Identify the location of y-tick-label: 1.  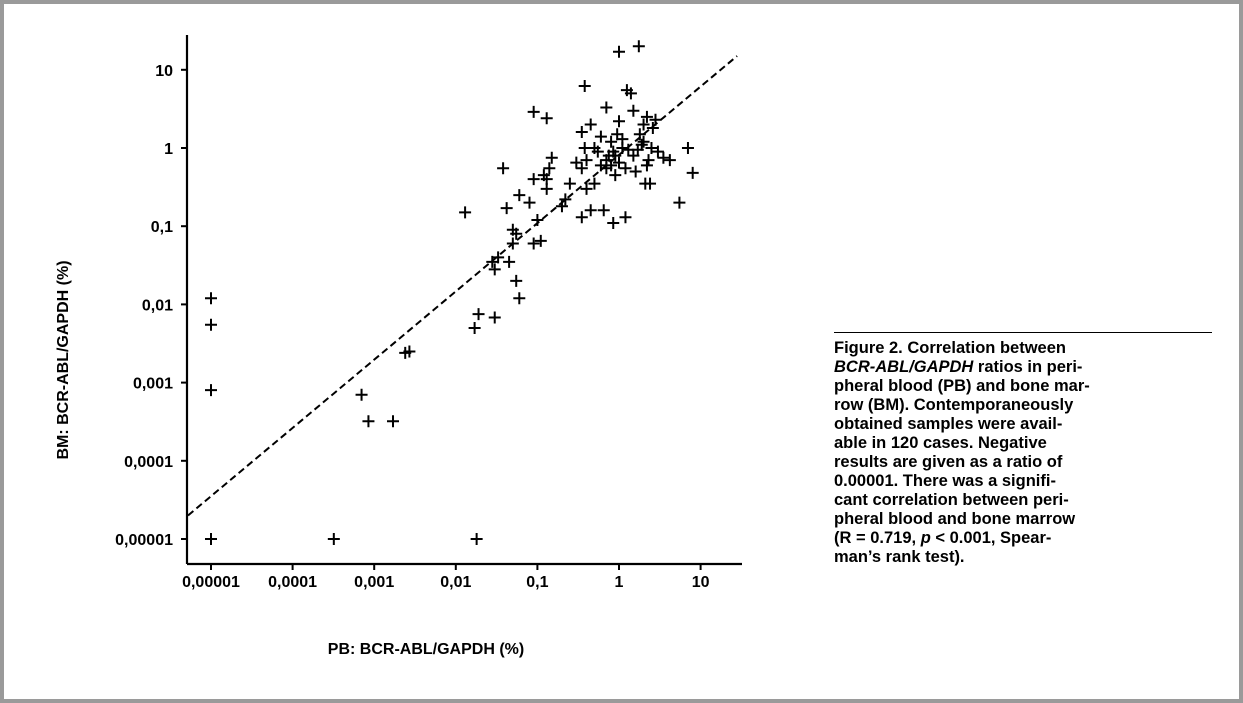
(168, 149).